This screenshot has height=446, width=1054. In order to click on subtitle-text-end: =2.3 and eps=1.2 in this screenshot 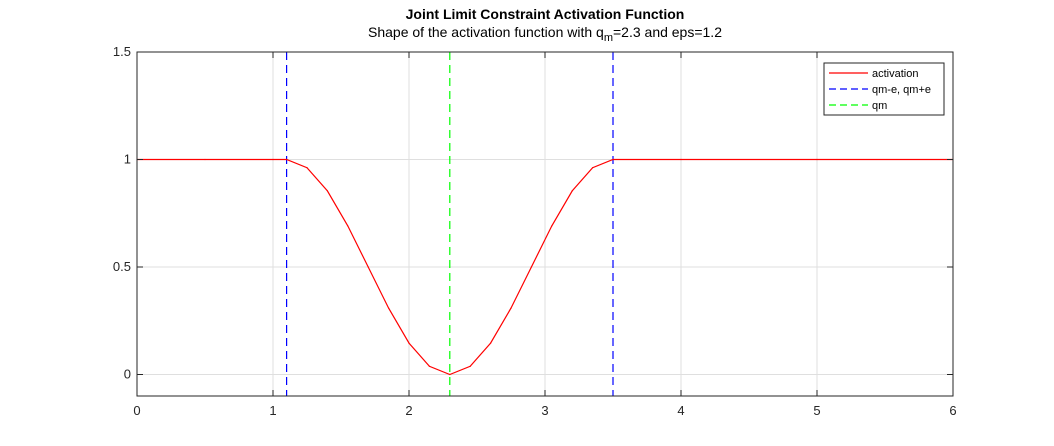, I will do `click(667, 32)`.